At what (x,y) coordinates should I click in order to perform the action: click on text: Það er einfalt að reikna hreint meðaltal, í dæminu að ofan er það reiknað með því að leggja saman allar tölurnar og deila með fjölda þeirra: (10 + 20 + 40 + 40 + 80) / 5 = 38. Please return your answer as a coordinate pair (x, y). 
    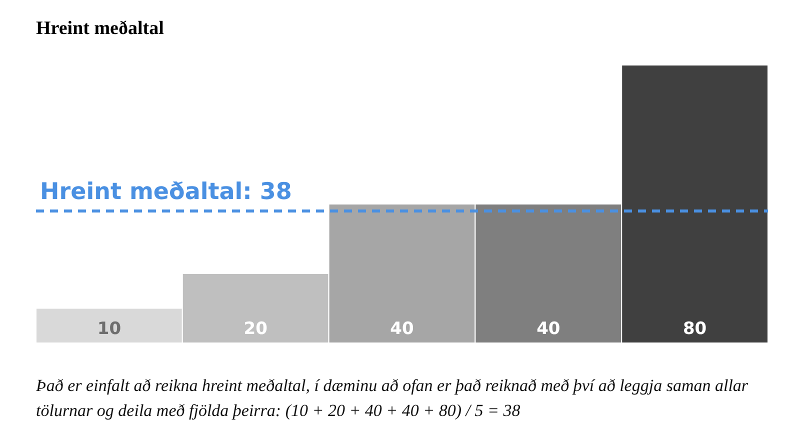
    Looking at the image, I should click on (393, 398).